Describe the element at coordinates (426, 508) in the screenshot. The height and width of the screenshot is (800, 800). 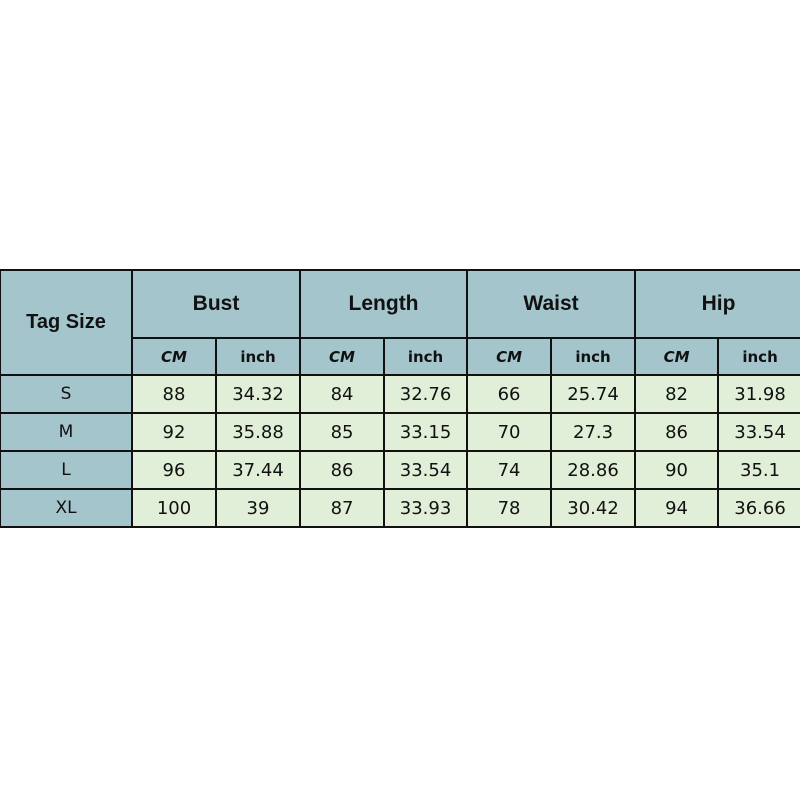
I see `value-cell: 33.93` at that location.